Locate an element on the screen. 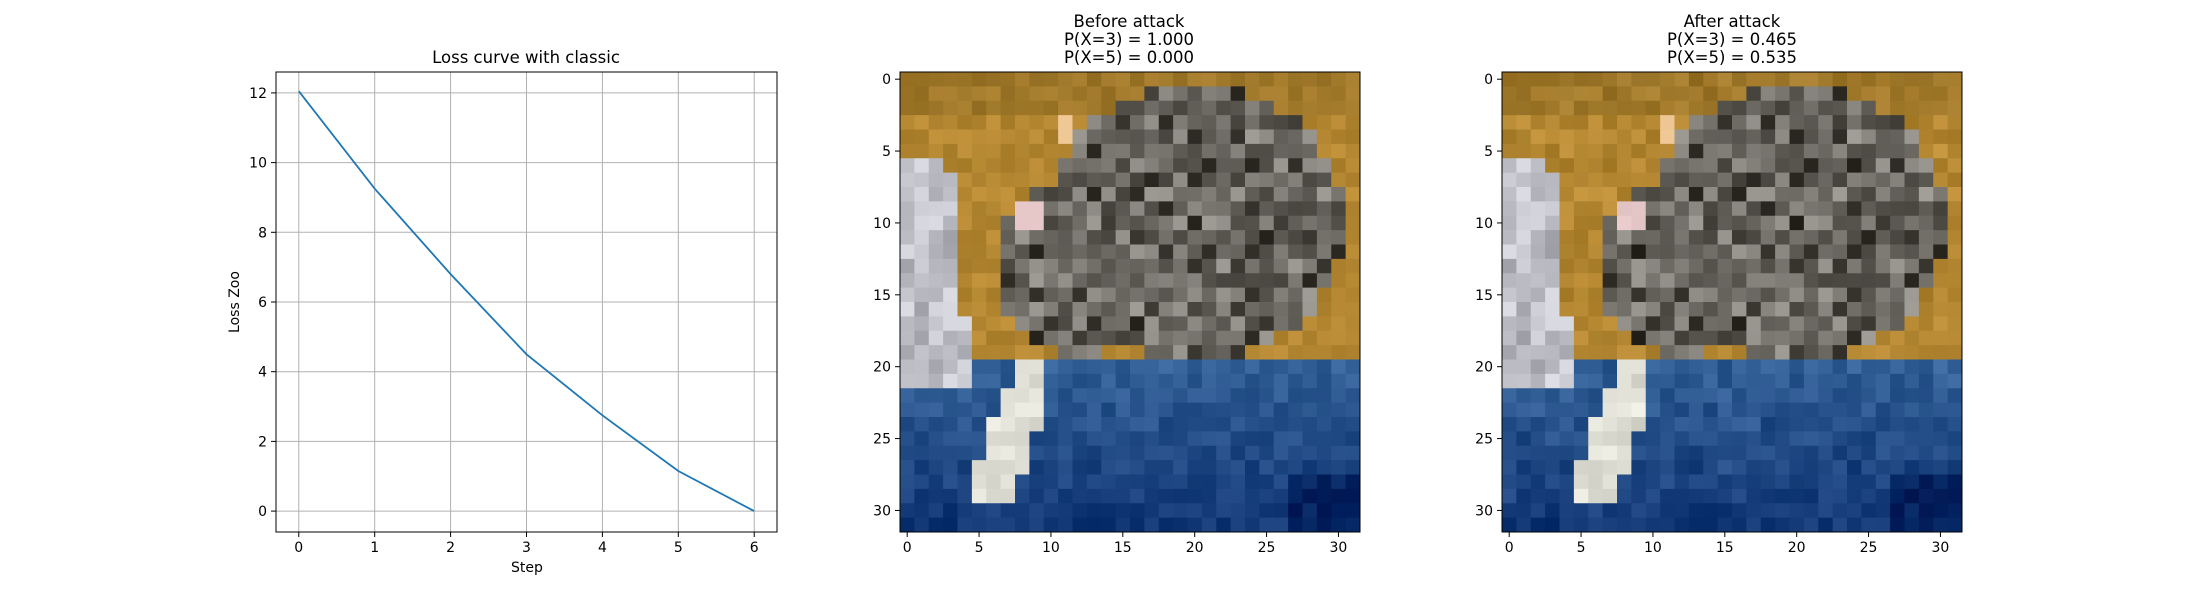  x-tick-label: 6 is located at coordinates (754, 548).